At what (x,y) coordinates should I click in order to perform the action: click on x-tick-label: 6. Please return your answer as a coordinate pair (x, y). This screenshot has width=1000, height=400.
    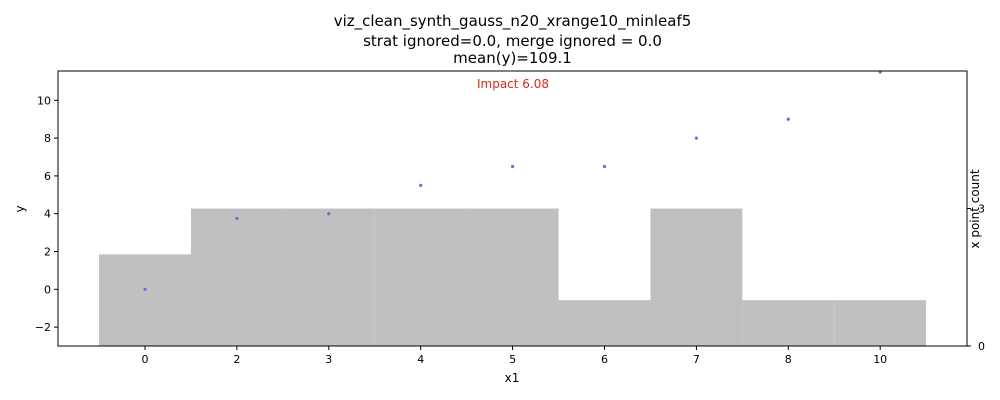
    Looking at the image, I should click on (604, 359).